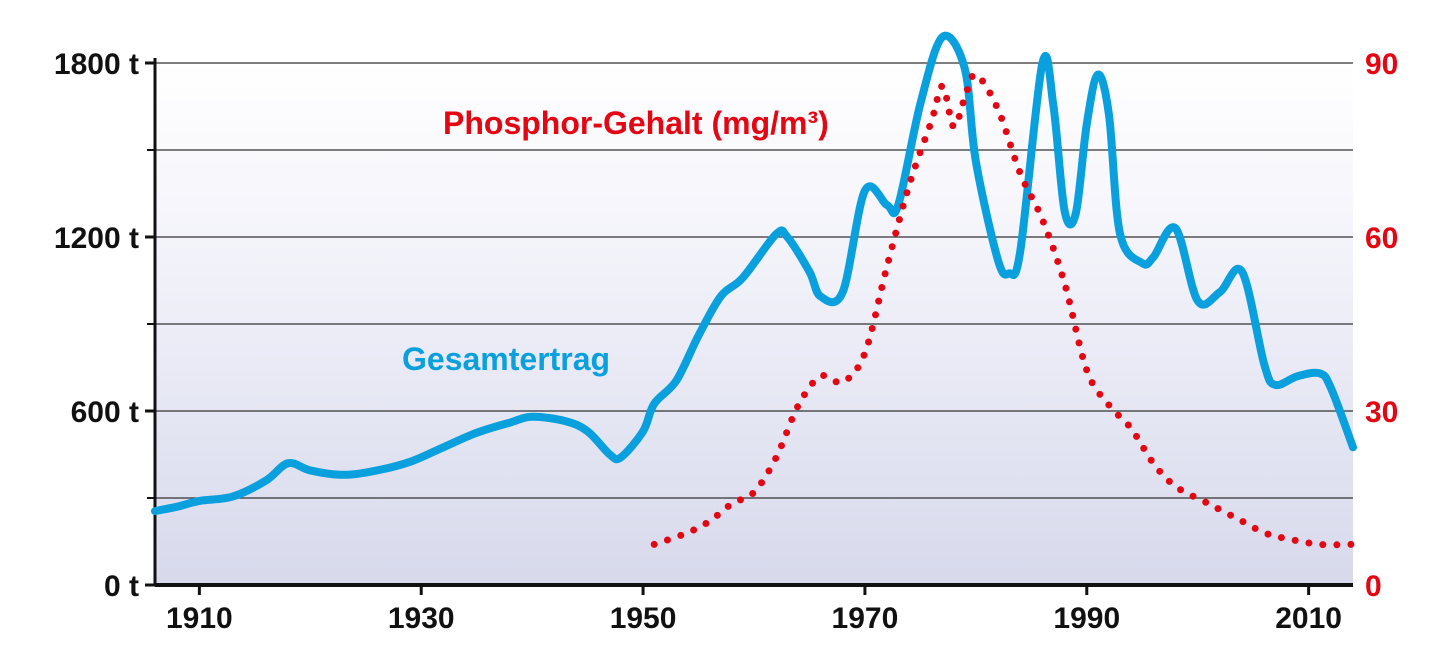 The width and height of the screenshot is (1440, 665). I want to click on x-tick-label: 1910, so click(199, 618).